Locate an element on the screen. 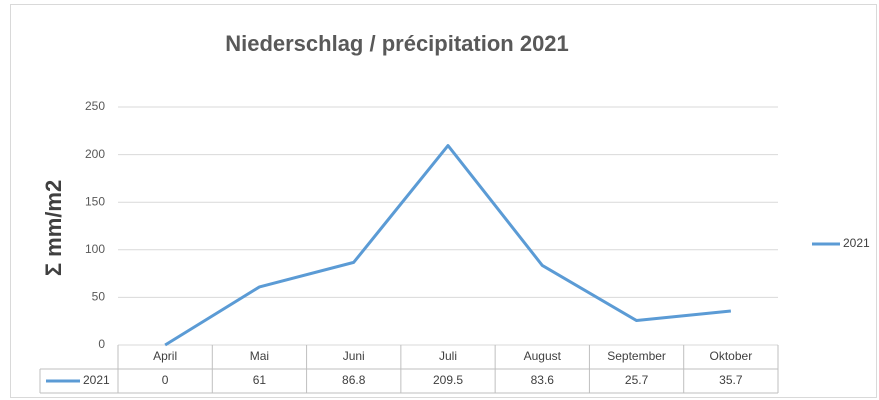 Image resolution: width=879 pixels, height=400 pixels. x-tick-label: August is located at coordinates (543, 356).